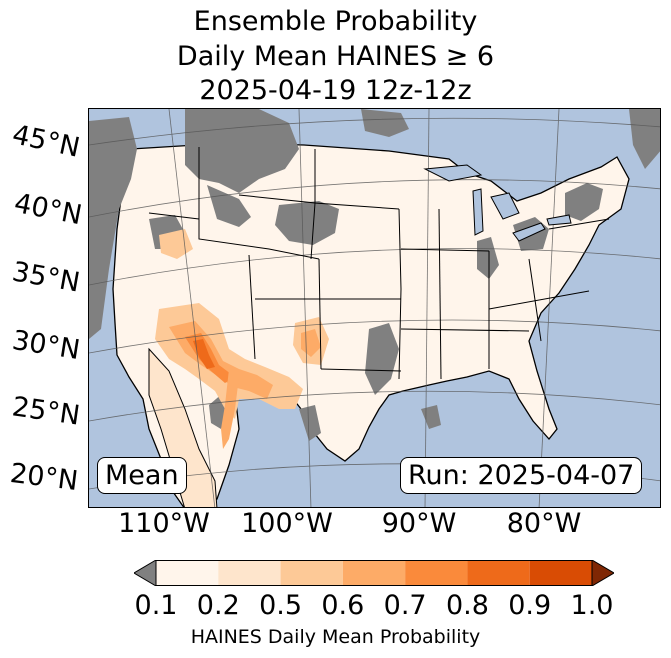 This screenshot has height=658, width=671. I want to click on colorbar-tick-label: 0.8, so click(467, 605).